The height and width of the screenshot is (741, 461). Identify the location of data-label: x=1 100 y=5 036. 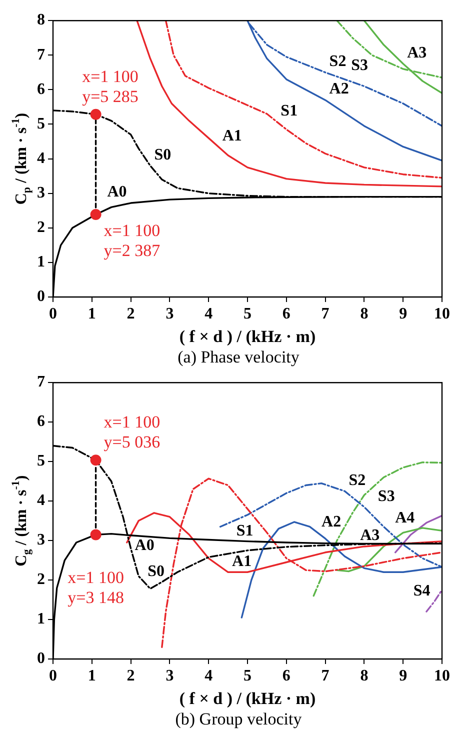
(132, 432).